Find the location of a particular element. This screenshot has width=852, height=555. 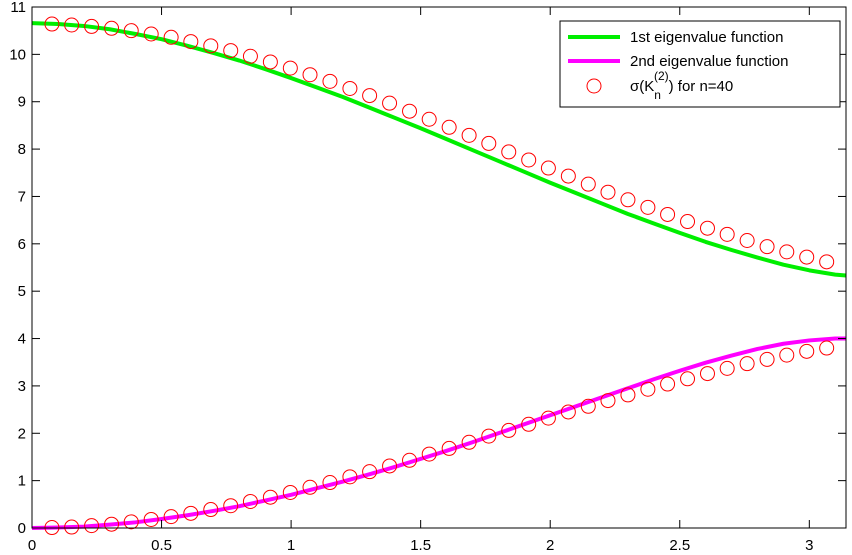

legend-swatch-circle is located at coordinates (594, 86).